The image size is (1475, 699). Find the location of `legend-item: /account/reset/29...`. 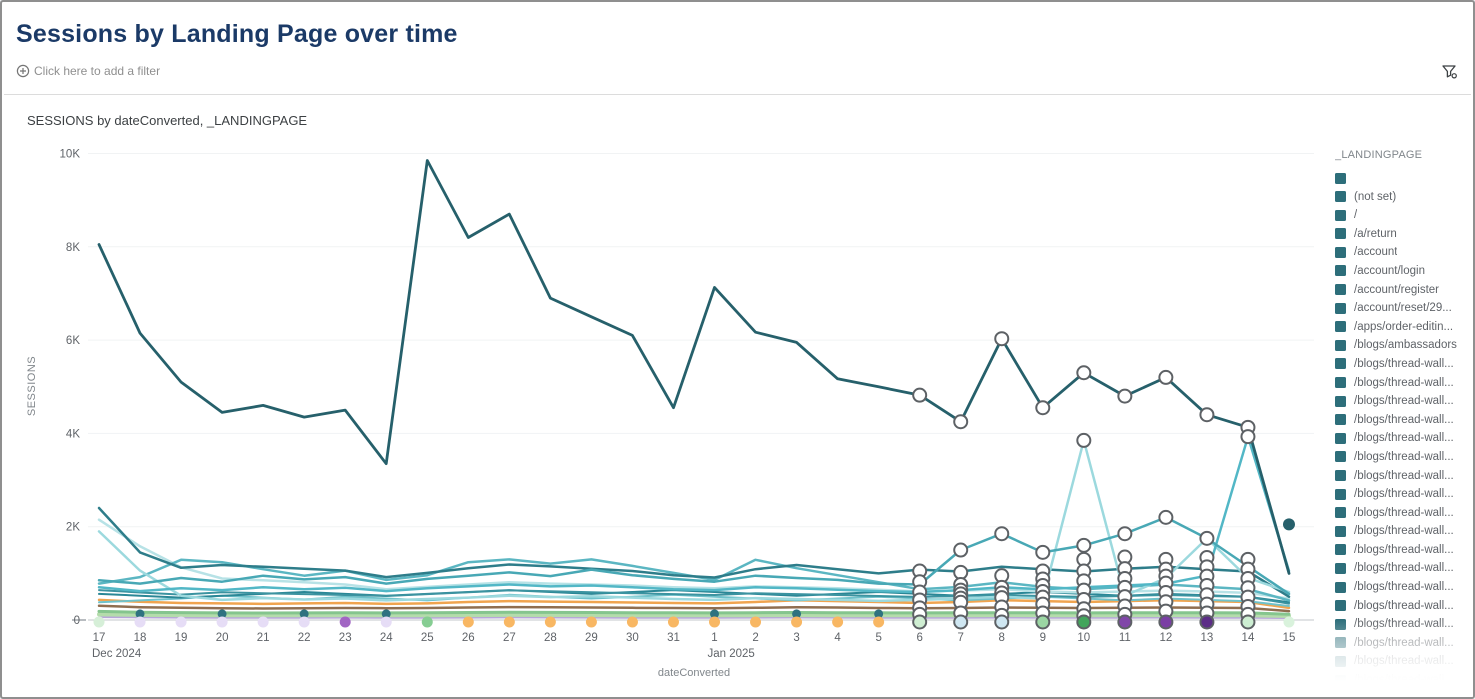

legend-item: /account/reset/29... is located at coordinates (1402, 308).